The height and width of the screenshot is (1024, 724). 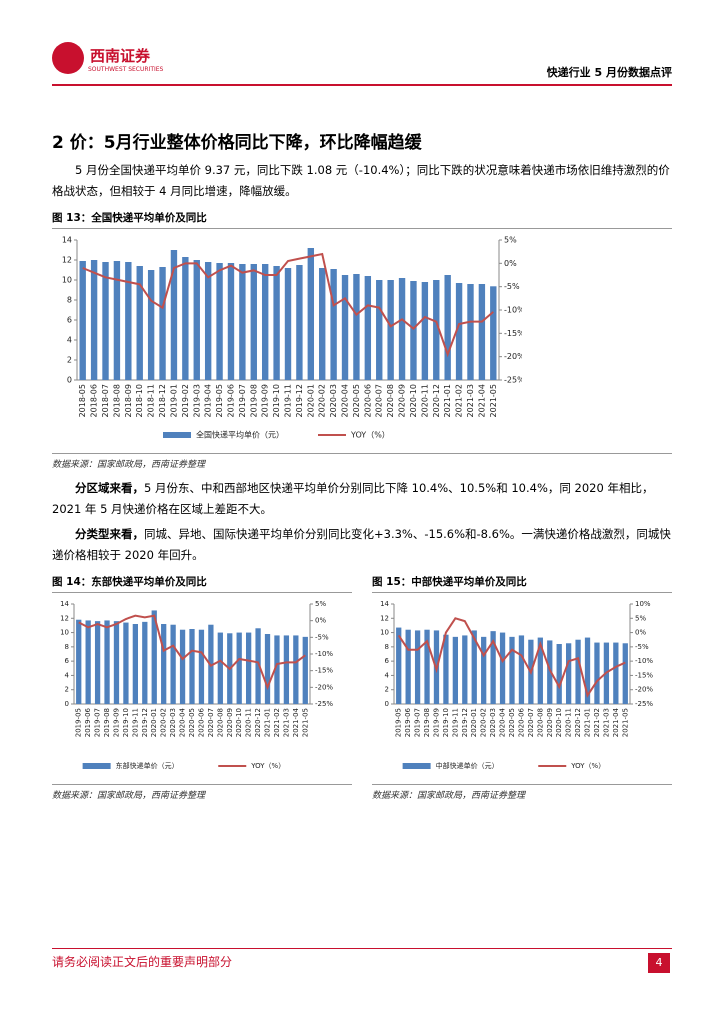 What do you see at coordinates (208, 400) in the screenshot?
I see `x-tick-label: 2019-04` at bounding box center [208, 400].